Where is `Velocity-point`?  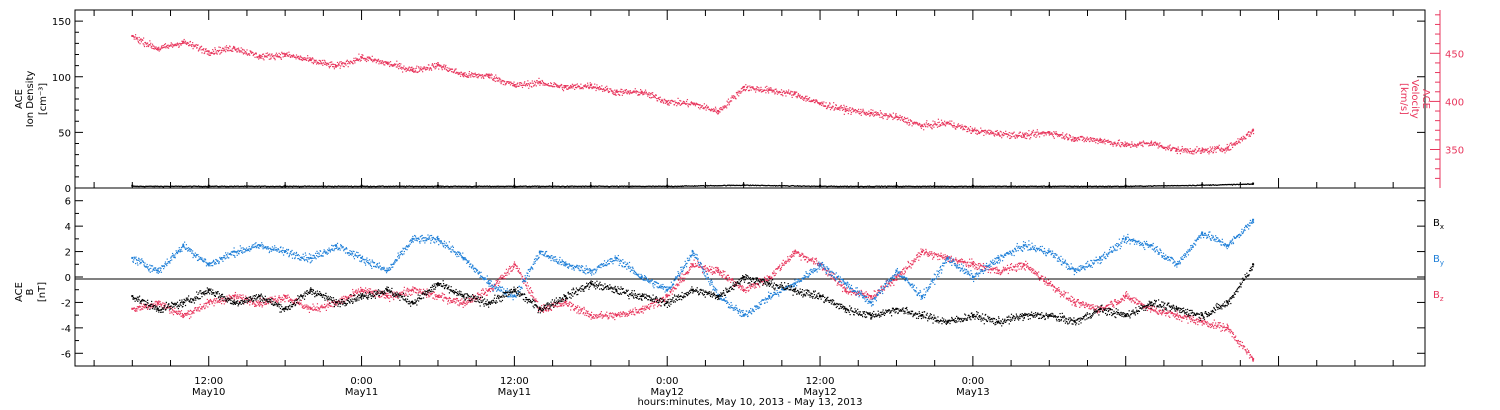 Velocity-point is located at coordinates (361, 57).